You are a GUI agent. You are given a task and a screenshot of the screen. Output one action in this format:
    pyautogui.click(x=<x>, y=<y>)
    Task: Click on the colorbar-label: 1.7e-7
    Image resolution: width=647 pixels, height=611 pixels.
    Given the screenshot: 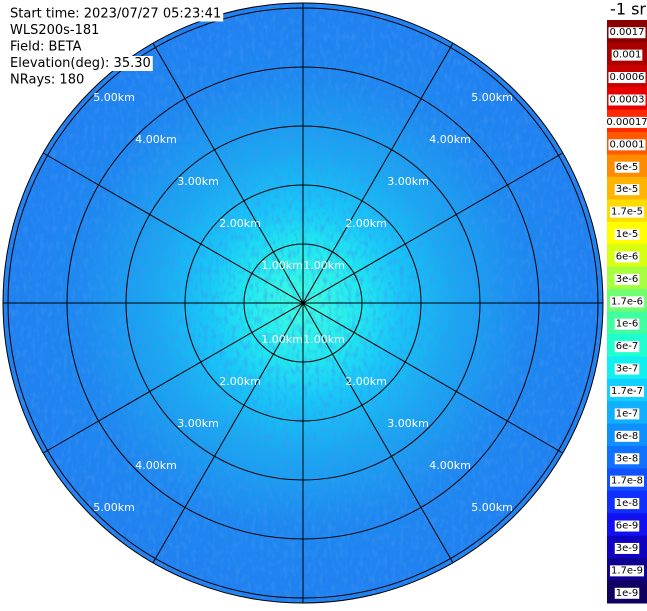 What is the action you would take?
    pyautogui.click(x=627, y=391)
    